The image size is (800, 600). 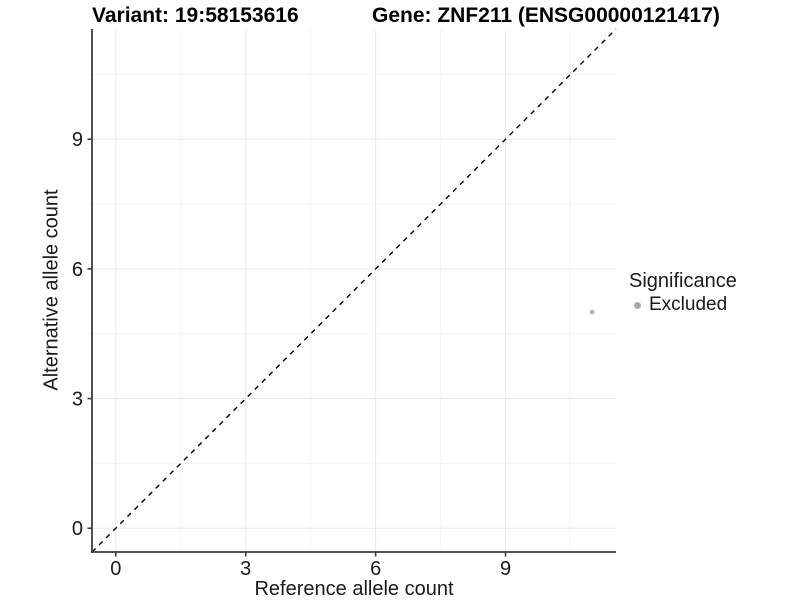 I want to click on x-tick-label: 0, so click(x=115, y=569).